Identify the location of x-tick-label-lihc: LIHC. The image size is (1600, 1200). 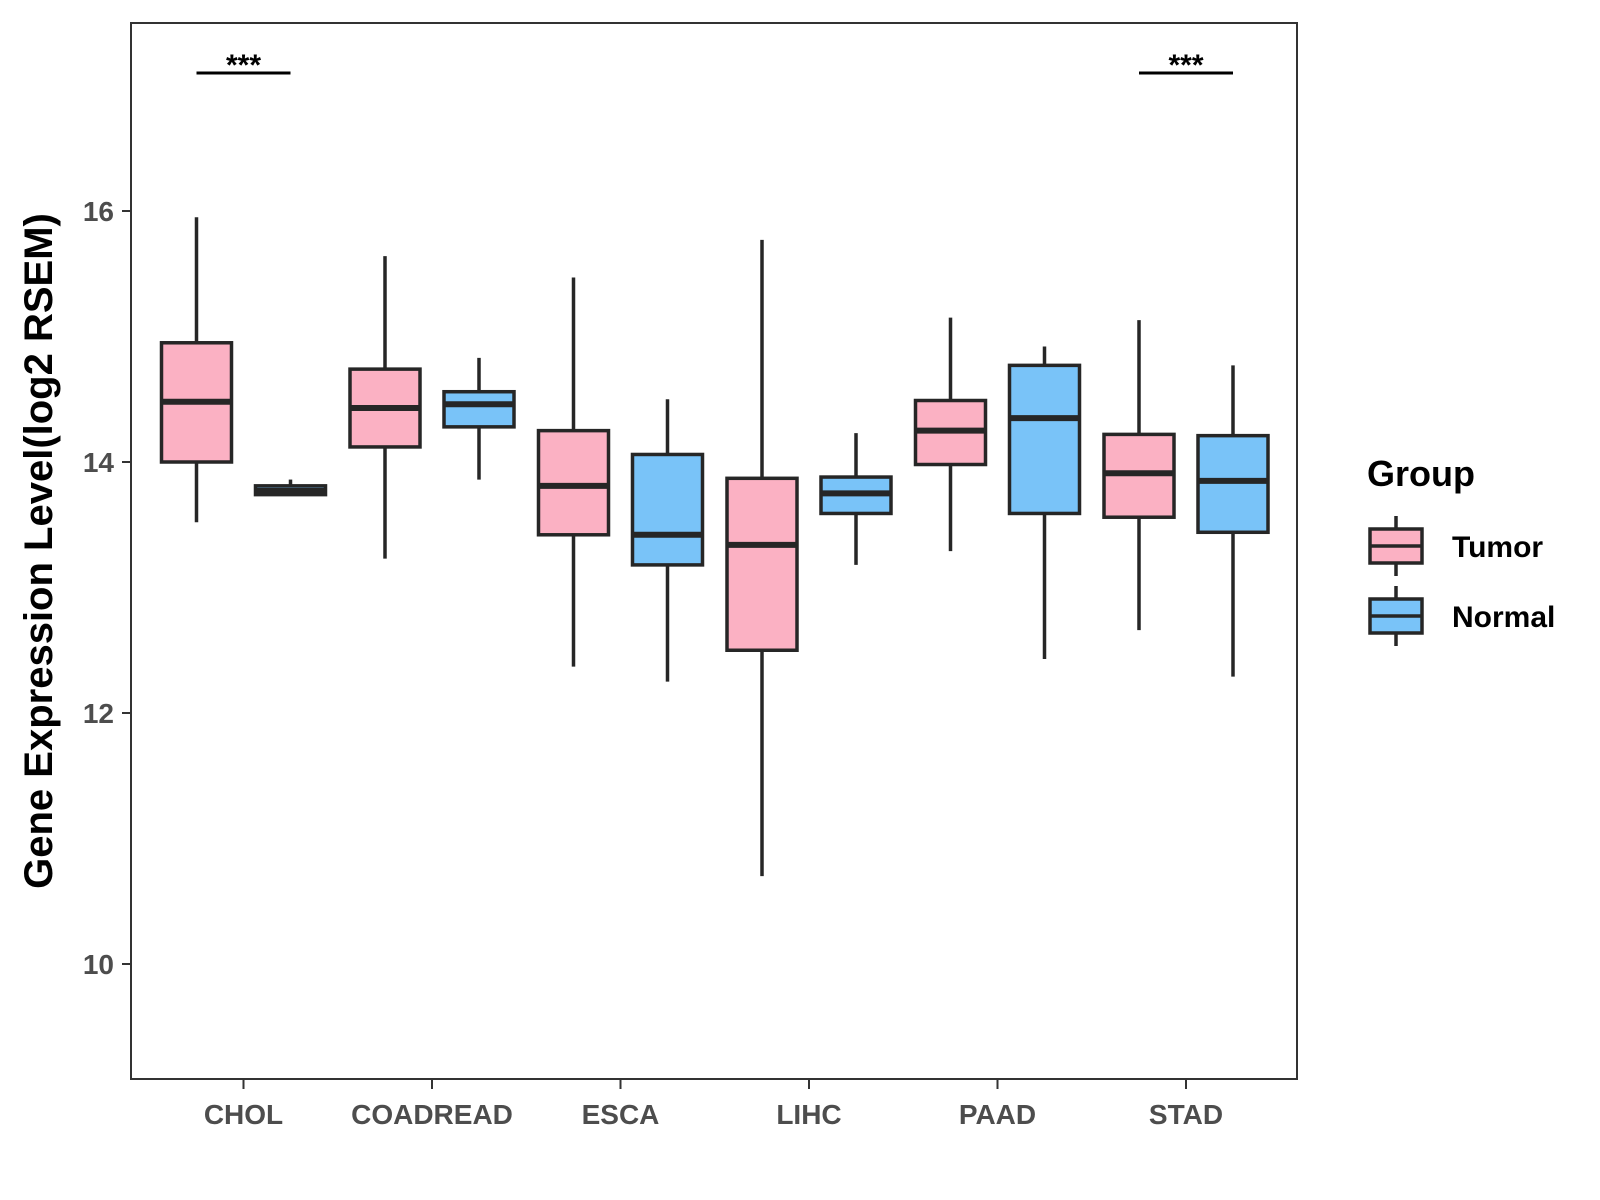
(808, 1114).